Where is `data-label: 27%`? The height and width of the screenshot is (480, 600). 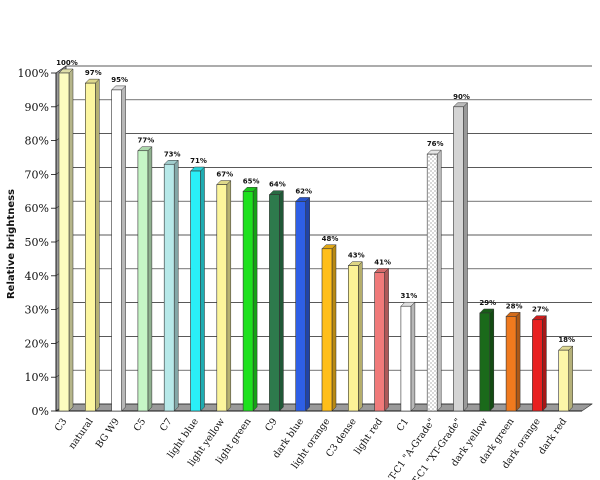
data-label: 27% is located at coordinates (540, 310).